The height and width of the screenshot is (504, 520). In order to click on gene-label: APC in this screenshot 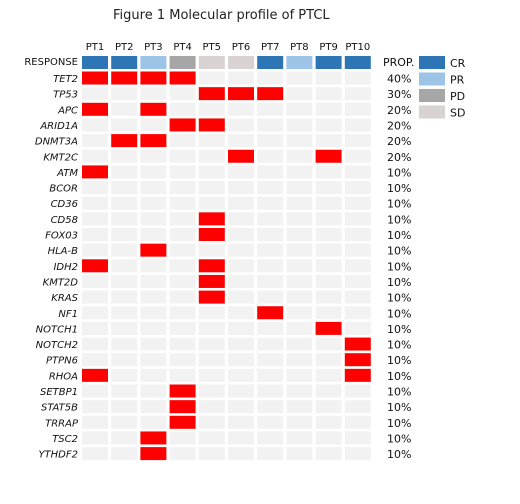, I will do `click(67, 110)`.